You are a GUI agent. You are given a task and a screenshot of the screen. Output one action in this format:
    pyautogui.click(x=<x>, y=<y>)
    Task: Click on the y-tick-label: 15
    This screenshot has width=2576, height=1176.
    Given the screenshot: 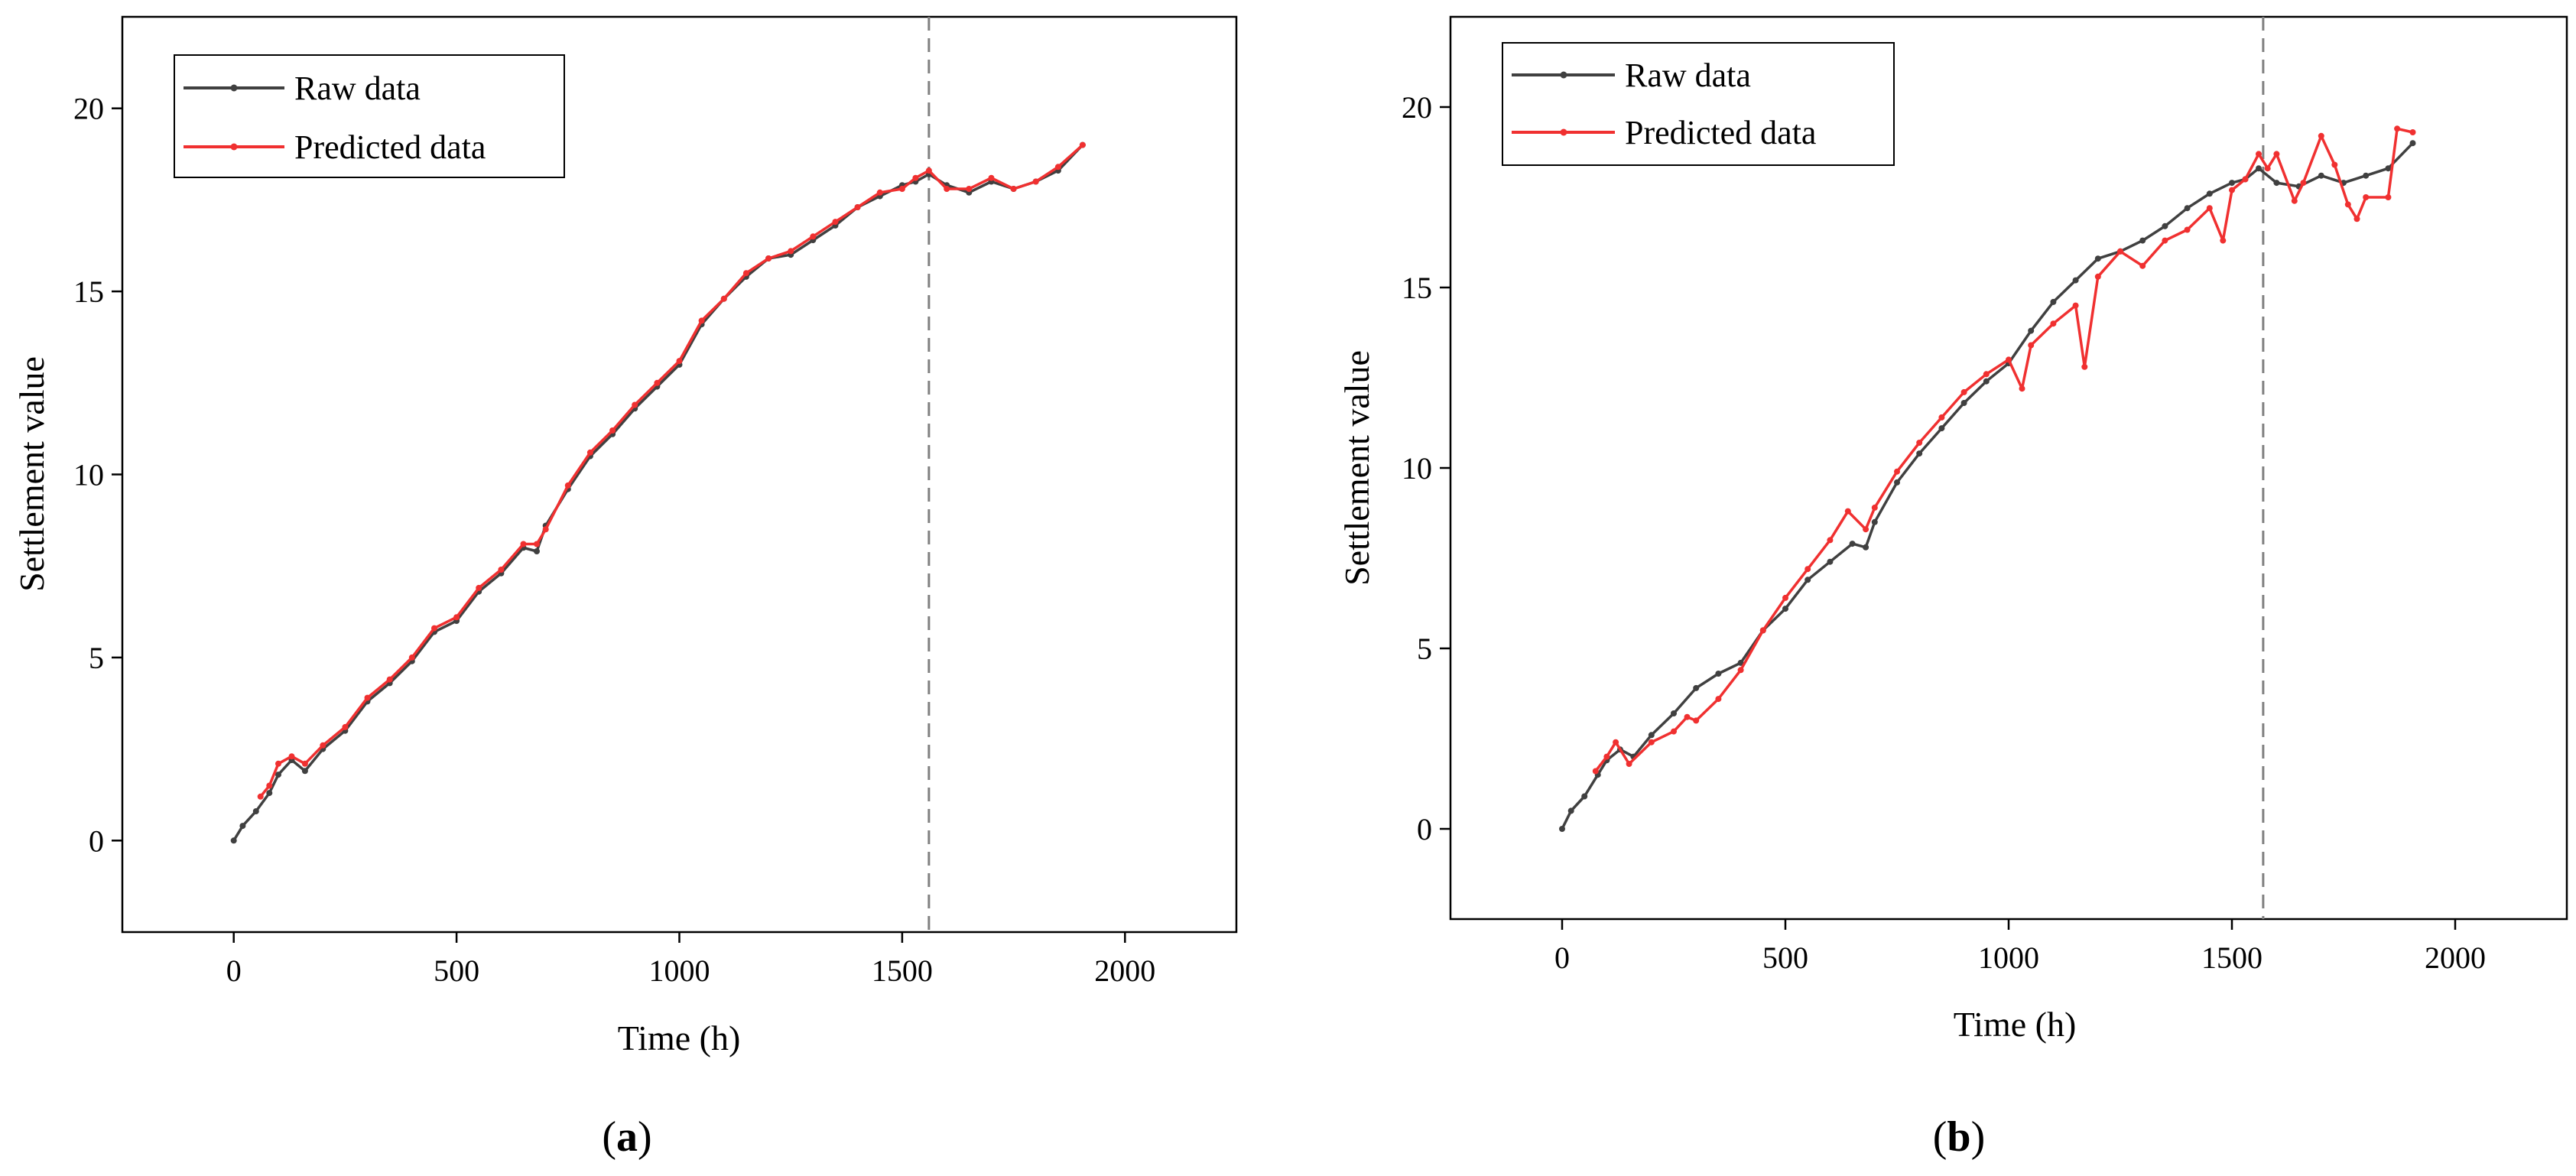 What is the action you would take?
    pyautogui.click(x=1417, y=288)
    